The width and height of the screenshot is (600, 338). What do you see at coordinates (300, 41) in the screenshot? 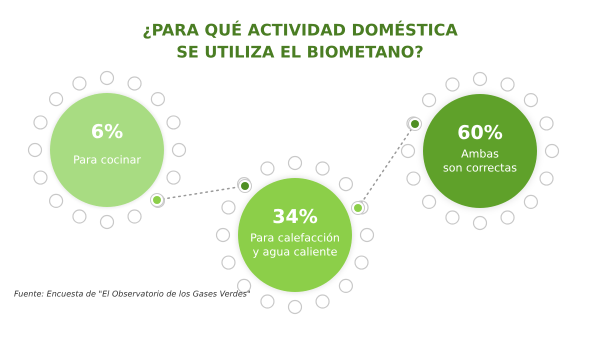
I see `text: ¿PARA QUÉ ACTIVIDAD DOMÉSTICA SE UTILIZA EL BIOMETANO?` at bounding box center [300, 41].